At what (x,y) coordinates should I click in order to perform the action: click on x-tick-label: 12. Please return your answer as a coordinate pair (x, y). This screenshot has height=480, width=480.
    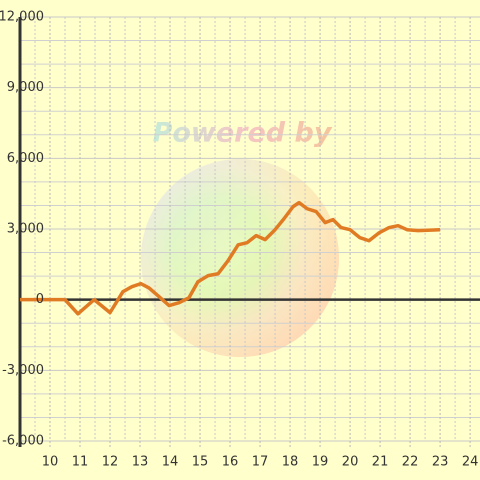
    Looking at the image, I should click on (110, 462).